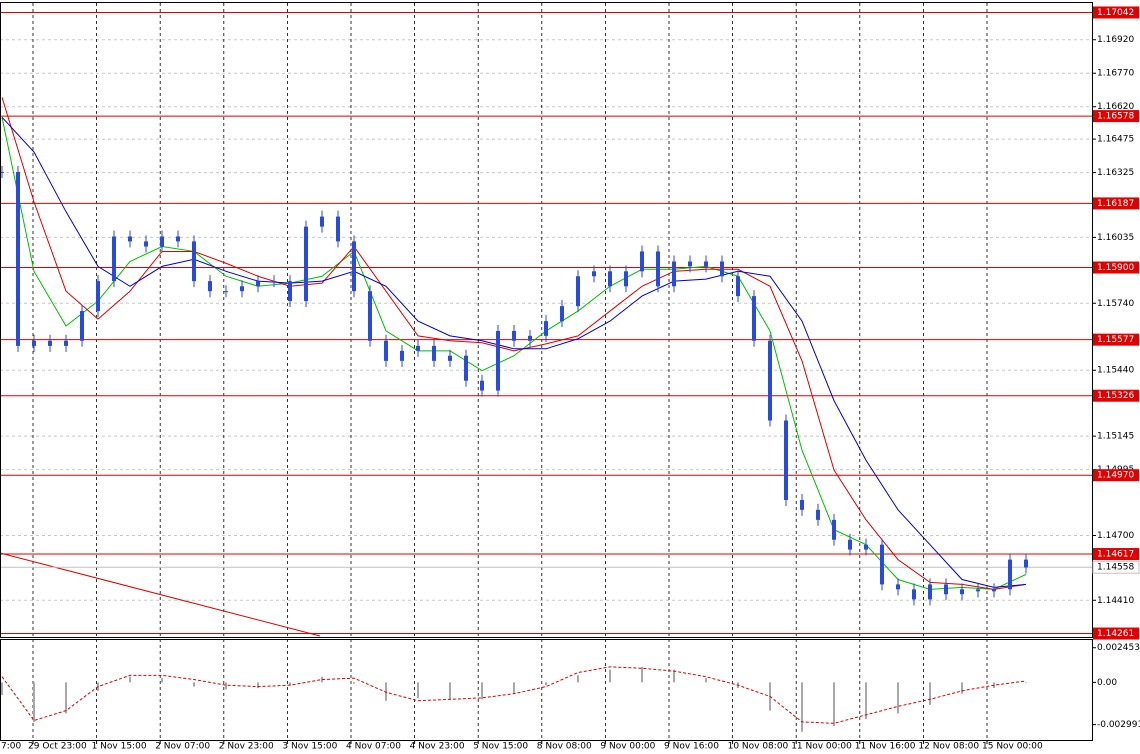  Describe the element at coordinates (246, 747) in the screenshot. I see `x-tick-label: 2 Nov 23:00` at that location.